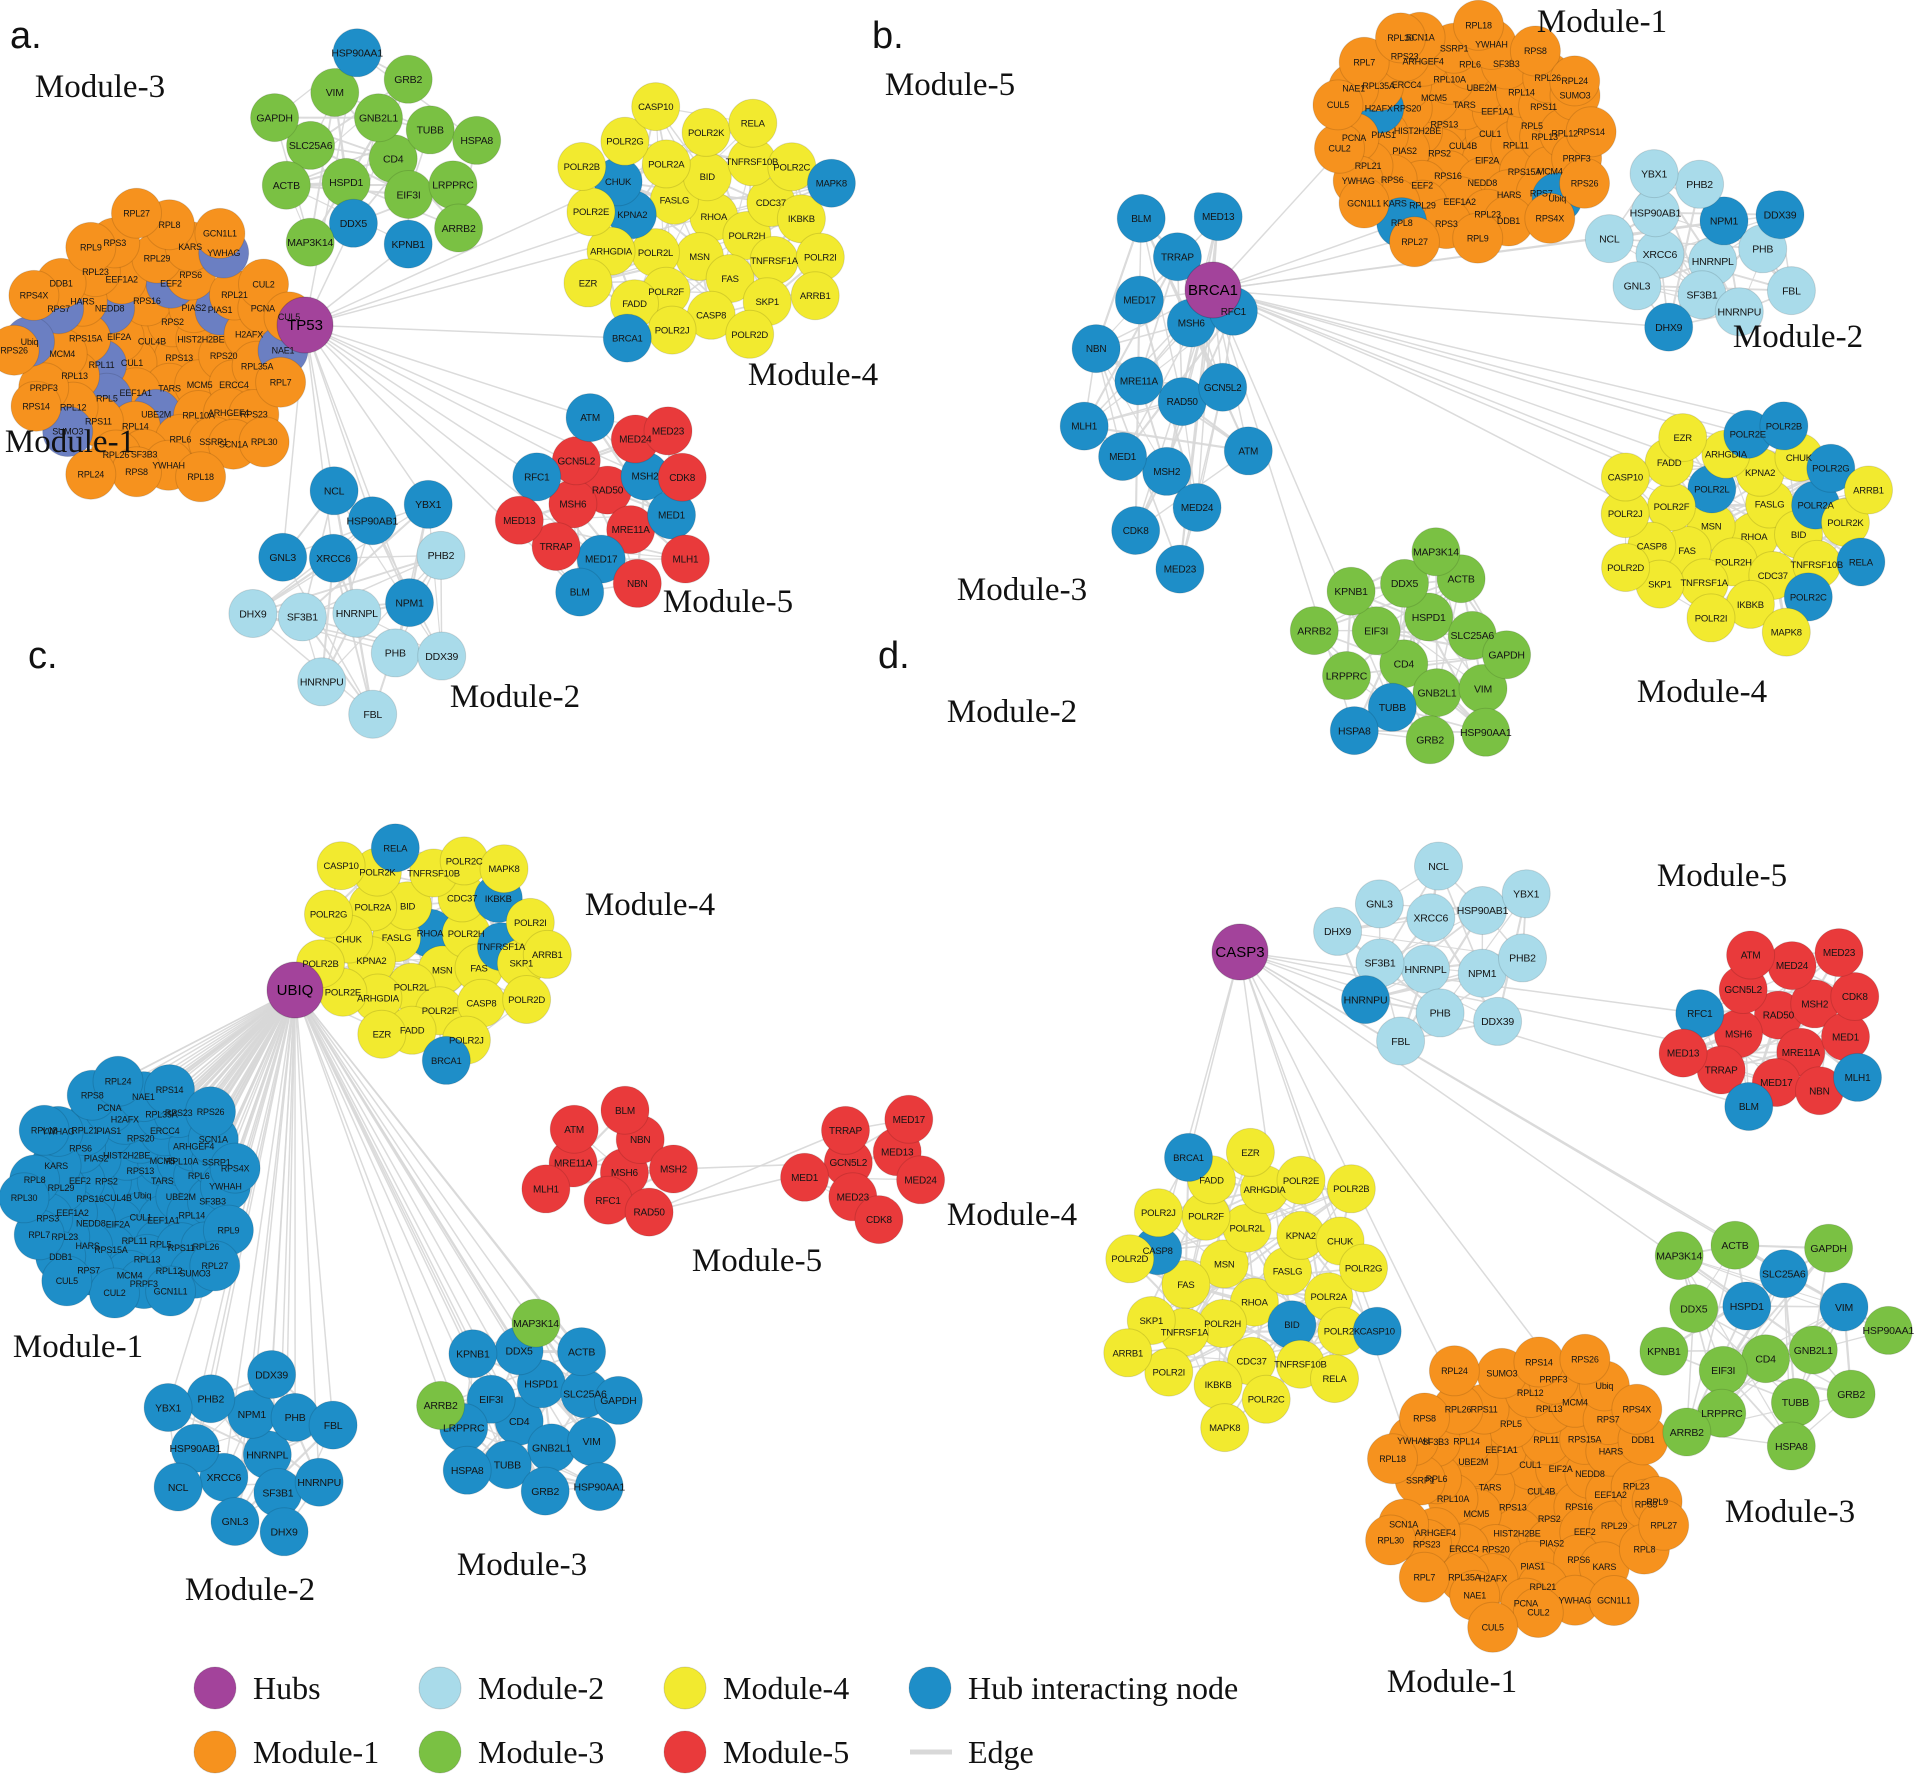 The image size is (1923, 1775). What do you see at coordinates (157, 258) in the screenshot?
I see `node-label-RPL29: RPL29` at bounding box center [157, 258].